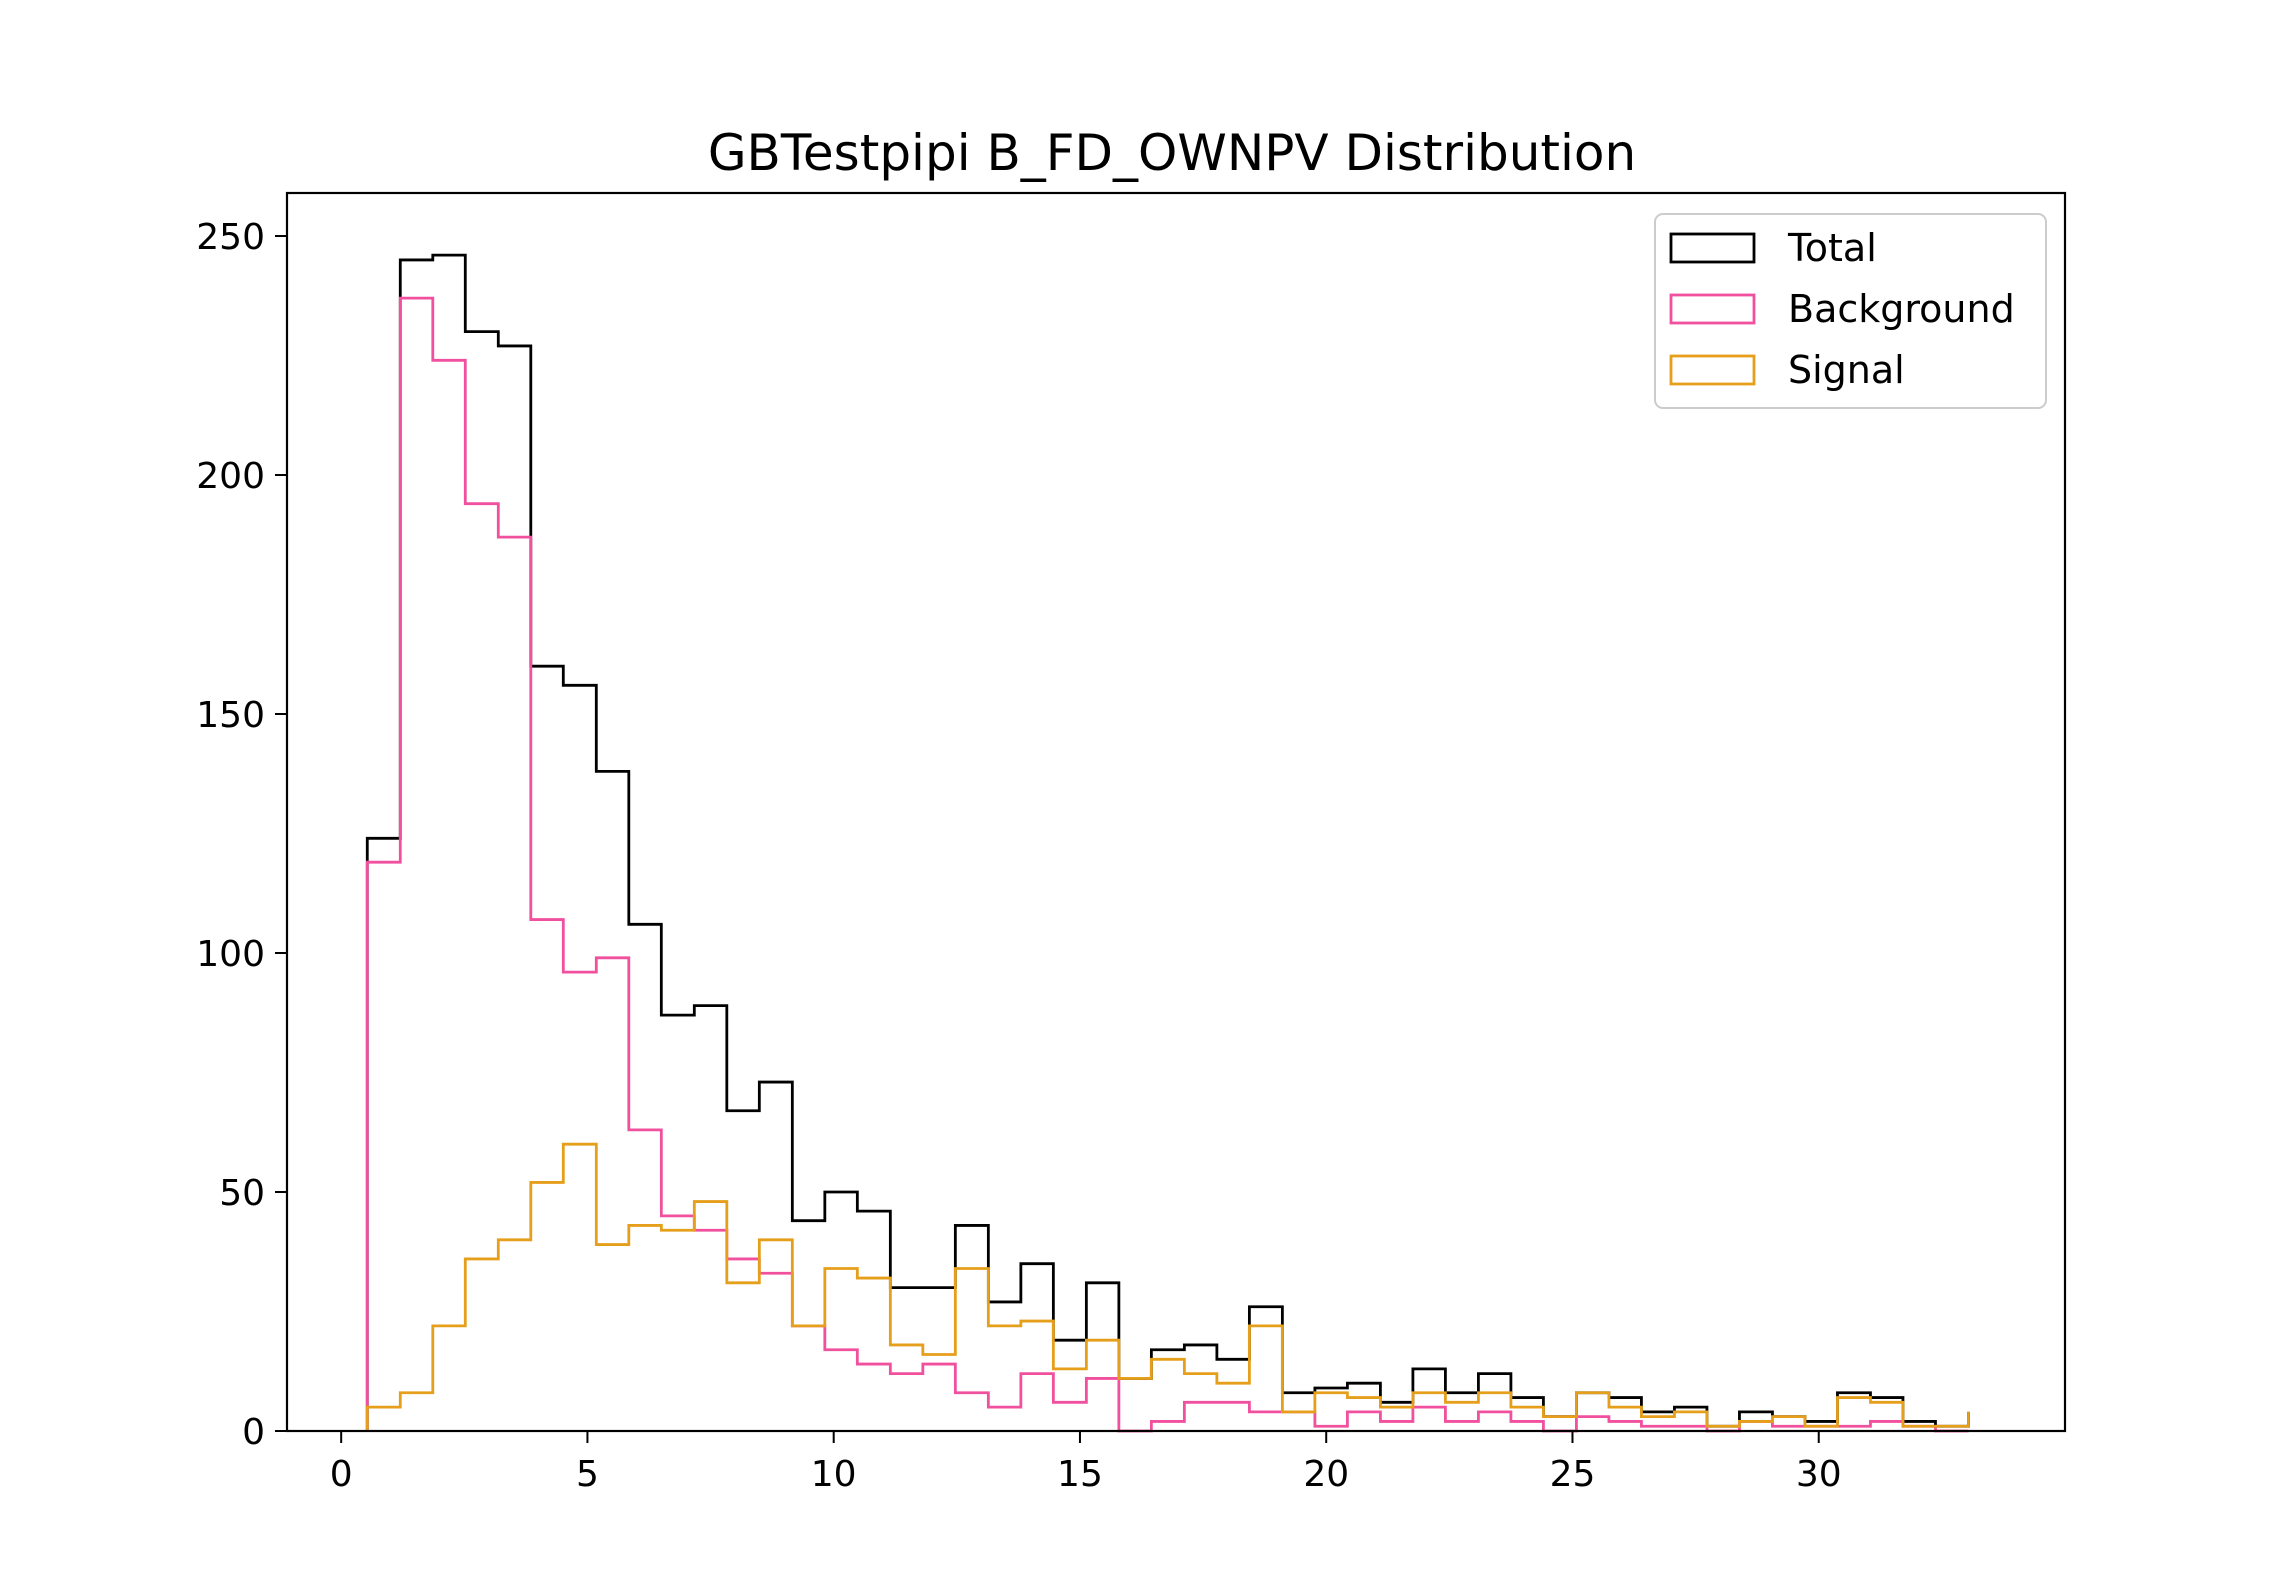  What do you see at coordinates (1819, 1474) in the screenshot?
I see `x-tick-label: 30` at bounding box center [1819, 1474].